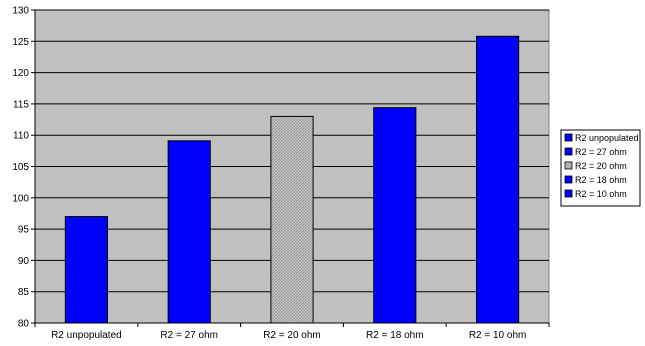 This screenshot has height=346, width=645. What do you see at coordinates (21, 136) in the screenshot?
I see `y-tick-label: 110` at bounding box center [21, 136].